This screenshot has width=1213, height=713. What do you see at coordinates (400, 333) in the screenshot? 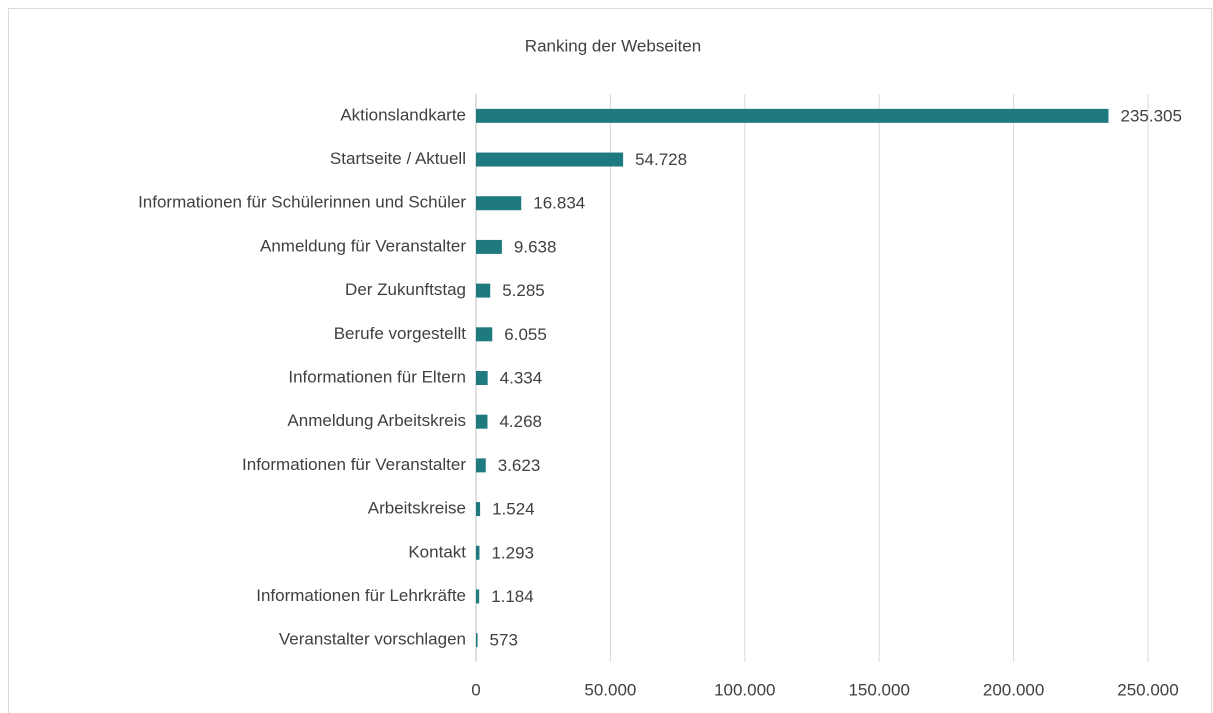
I see `y-tick-label: Berufe vorgestellt` at bounding box center [400, 333].